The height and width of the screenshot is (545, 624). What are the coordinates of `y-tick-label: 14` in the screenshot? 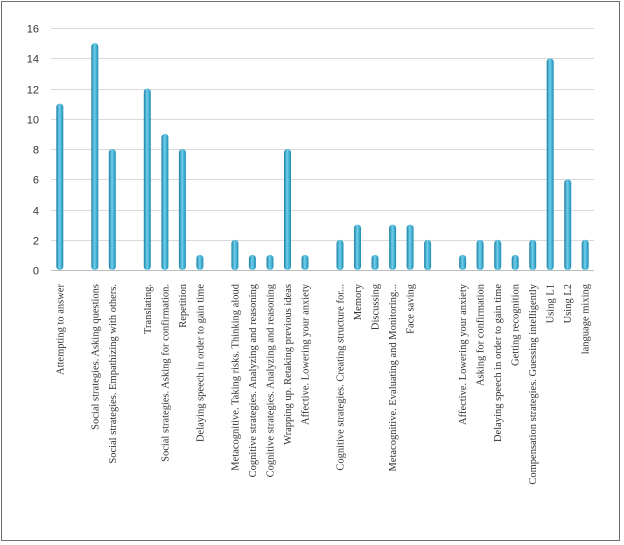 It's located at (33, 60).